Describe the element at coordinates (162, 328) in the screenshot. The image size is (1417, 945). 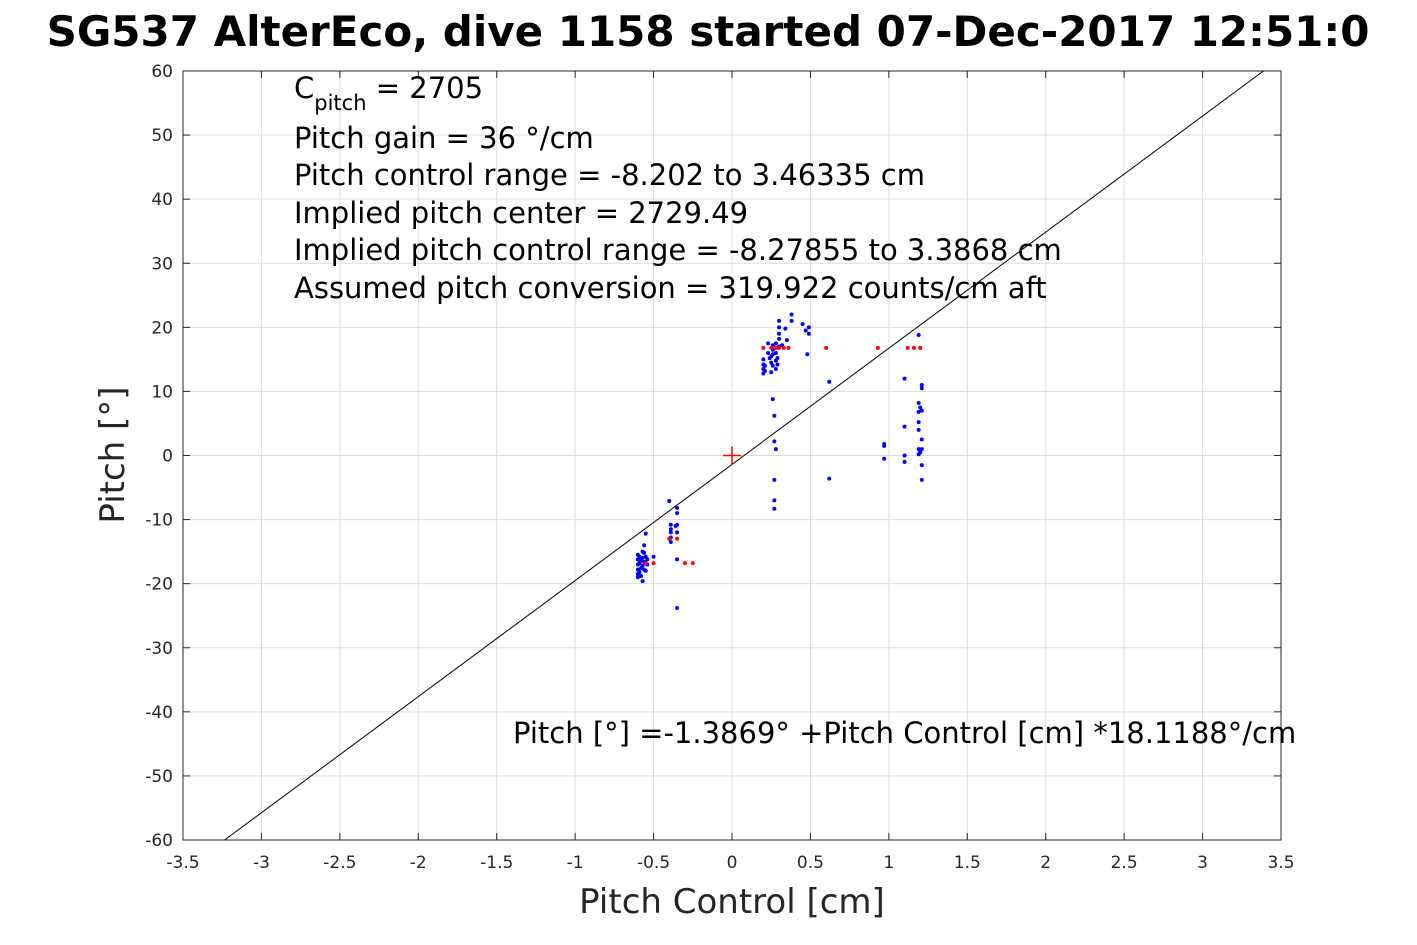
I see `y-tick-label: 20` at that location.